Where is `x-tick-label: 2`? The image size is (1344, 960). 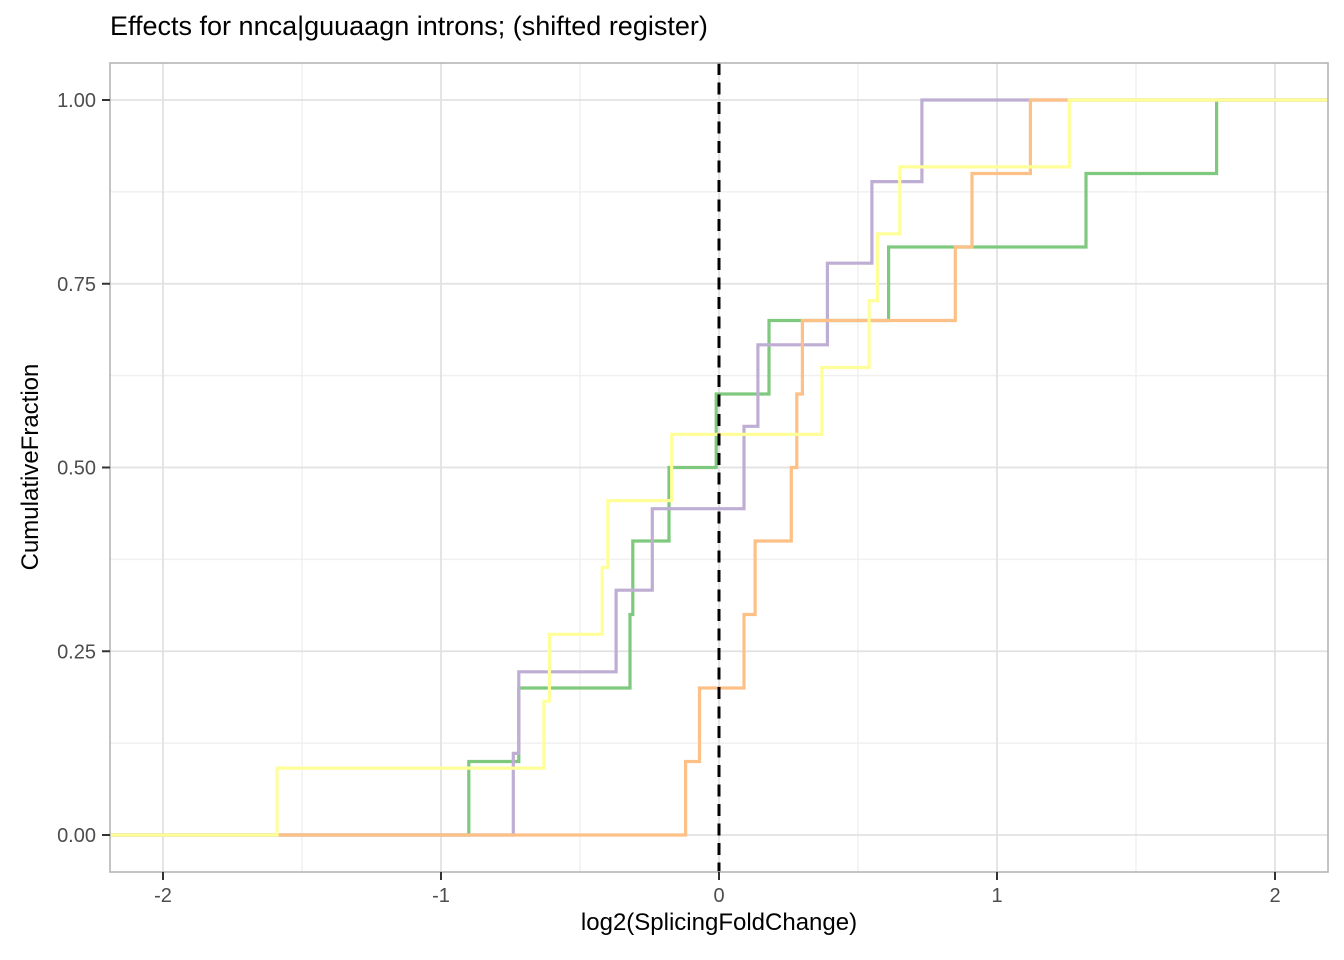 x-tick-label: 2 is located at coordinates (1274, 896).